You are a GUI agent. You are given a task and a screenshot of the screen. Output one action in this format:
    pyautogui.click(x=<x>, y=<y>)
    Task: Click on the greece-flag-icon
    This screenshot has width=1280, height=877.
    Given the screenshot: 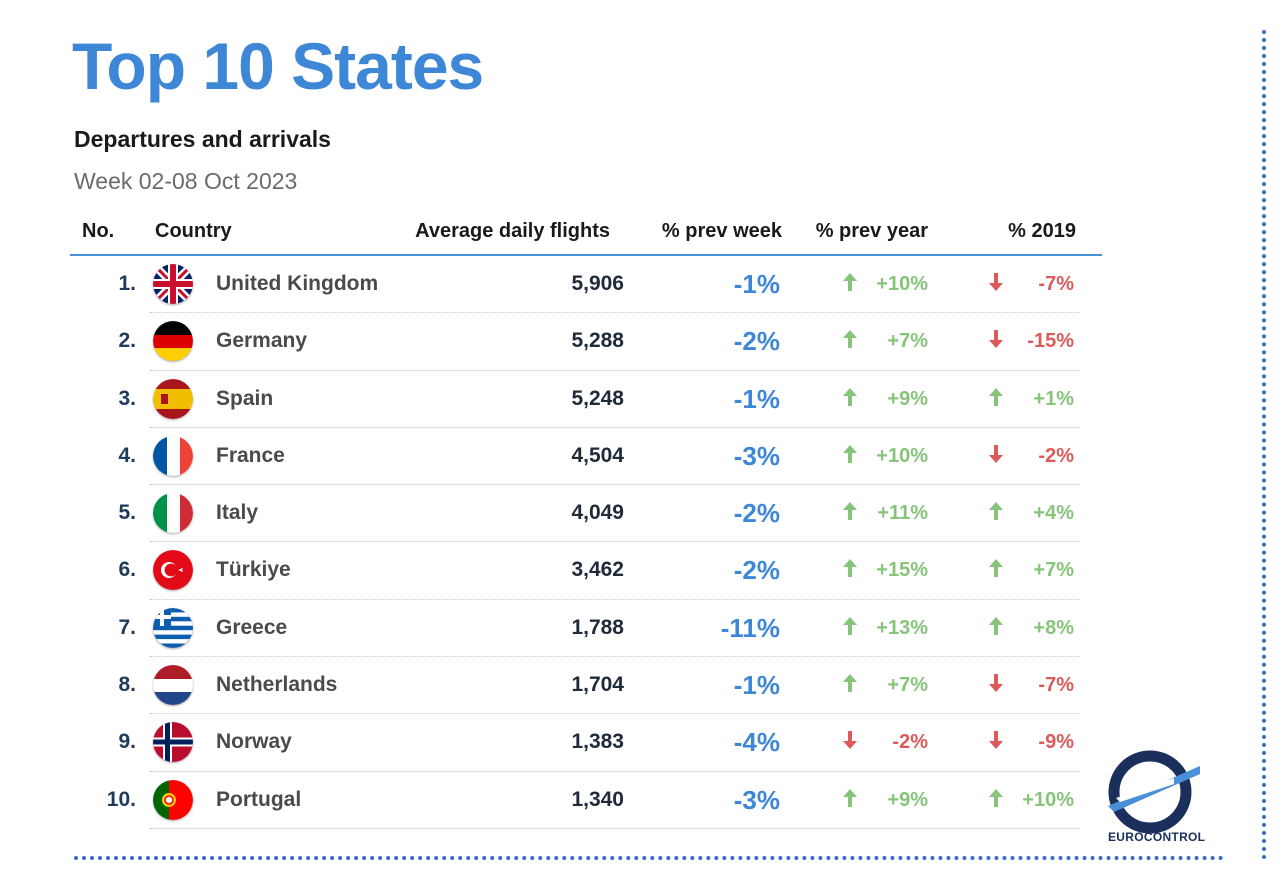 What is the action you would take?
    pyautogui.click(x=173, y=627)
    